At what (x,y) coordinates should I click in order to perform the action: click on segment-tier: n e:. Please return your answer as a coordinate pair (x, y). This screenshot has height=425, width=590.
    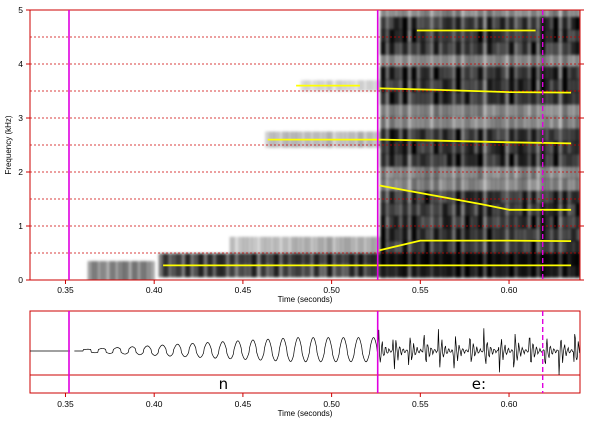
    Looking at the image, I should click on (352, 384).